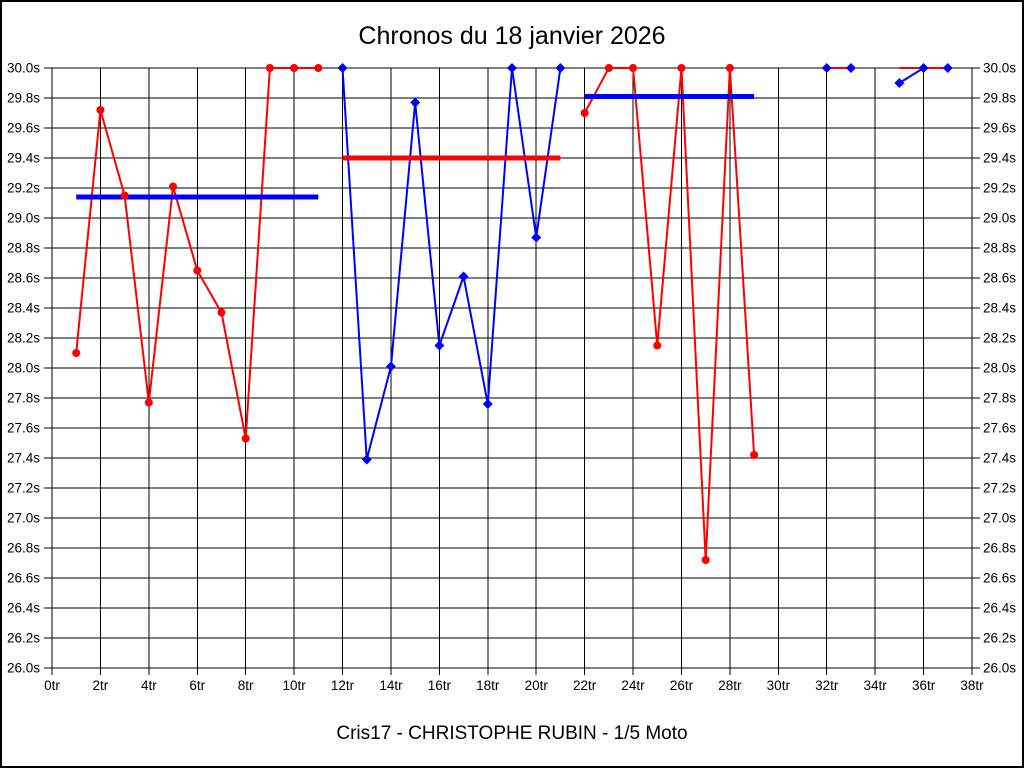  What do you see at coordinates (23, 308) in the screenshot?
I see `y-axis-label-left: 28.4s` at bounding box center [23, 308].